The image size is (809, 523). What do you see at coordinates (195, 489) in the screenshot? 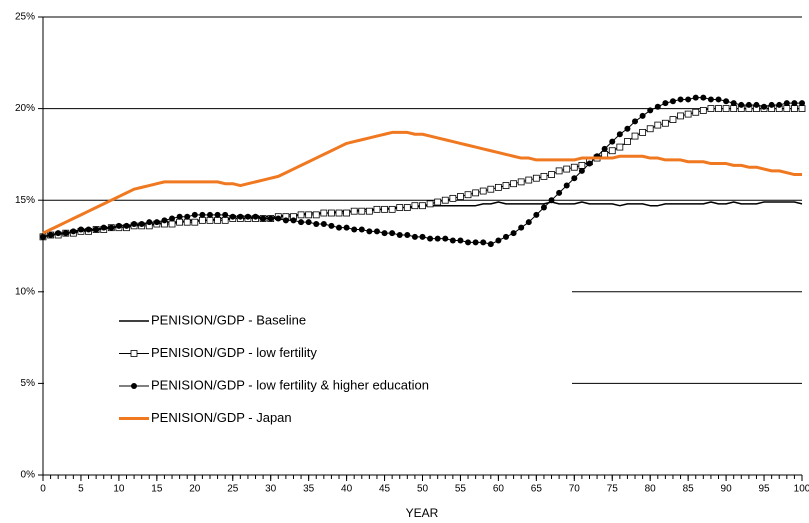
I see `x-tick-label: 20` at bounding box center [195, 489].